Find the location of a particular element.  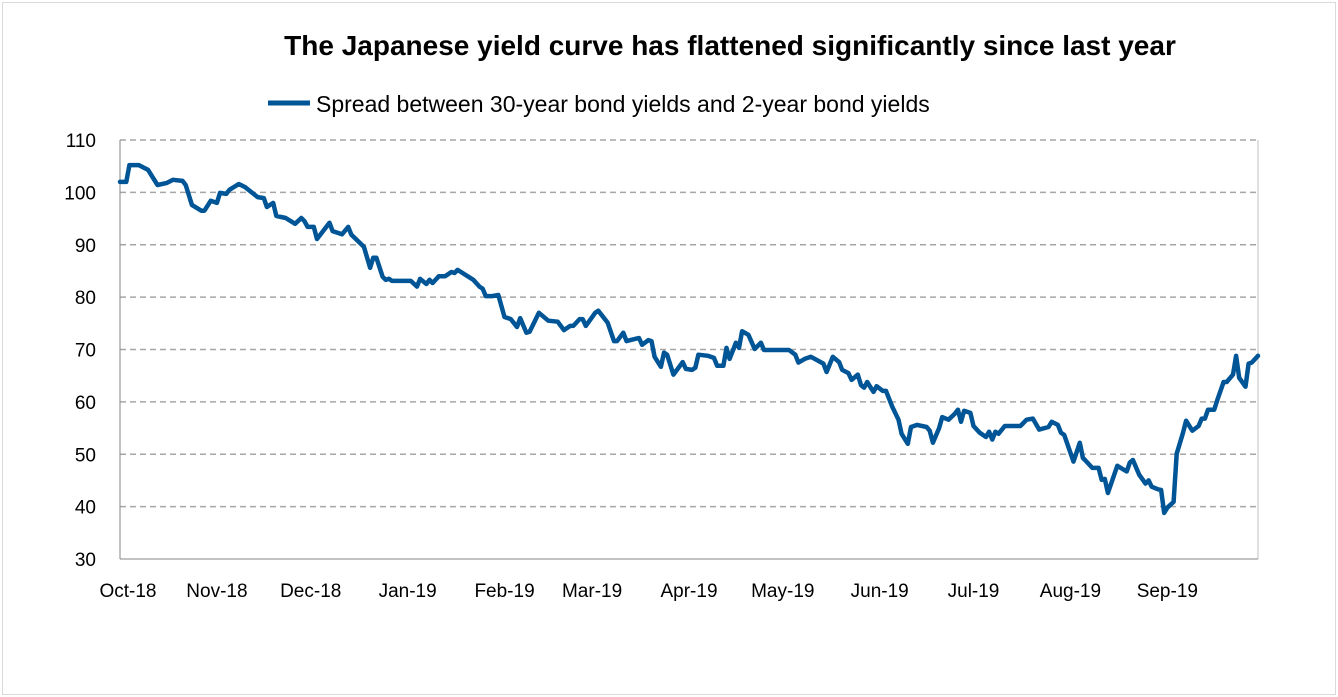

y-tick-label: 80 is located at coordinates (85, 298).